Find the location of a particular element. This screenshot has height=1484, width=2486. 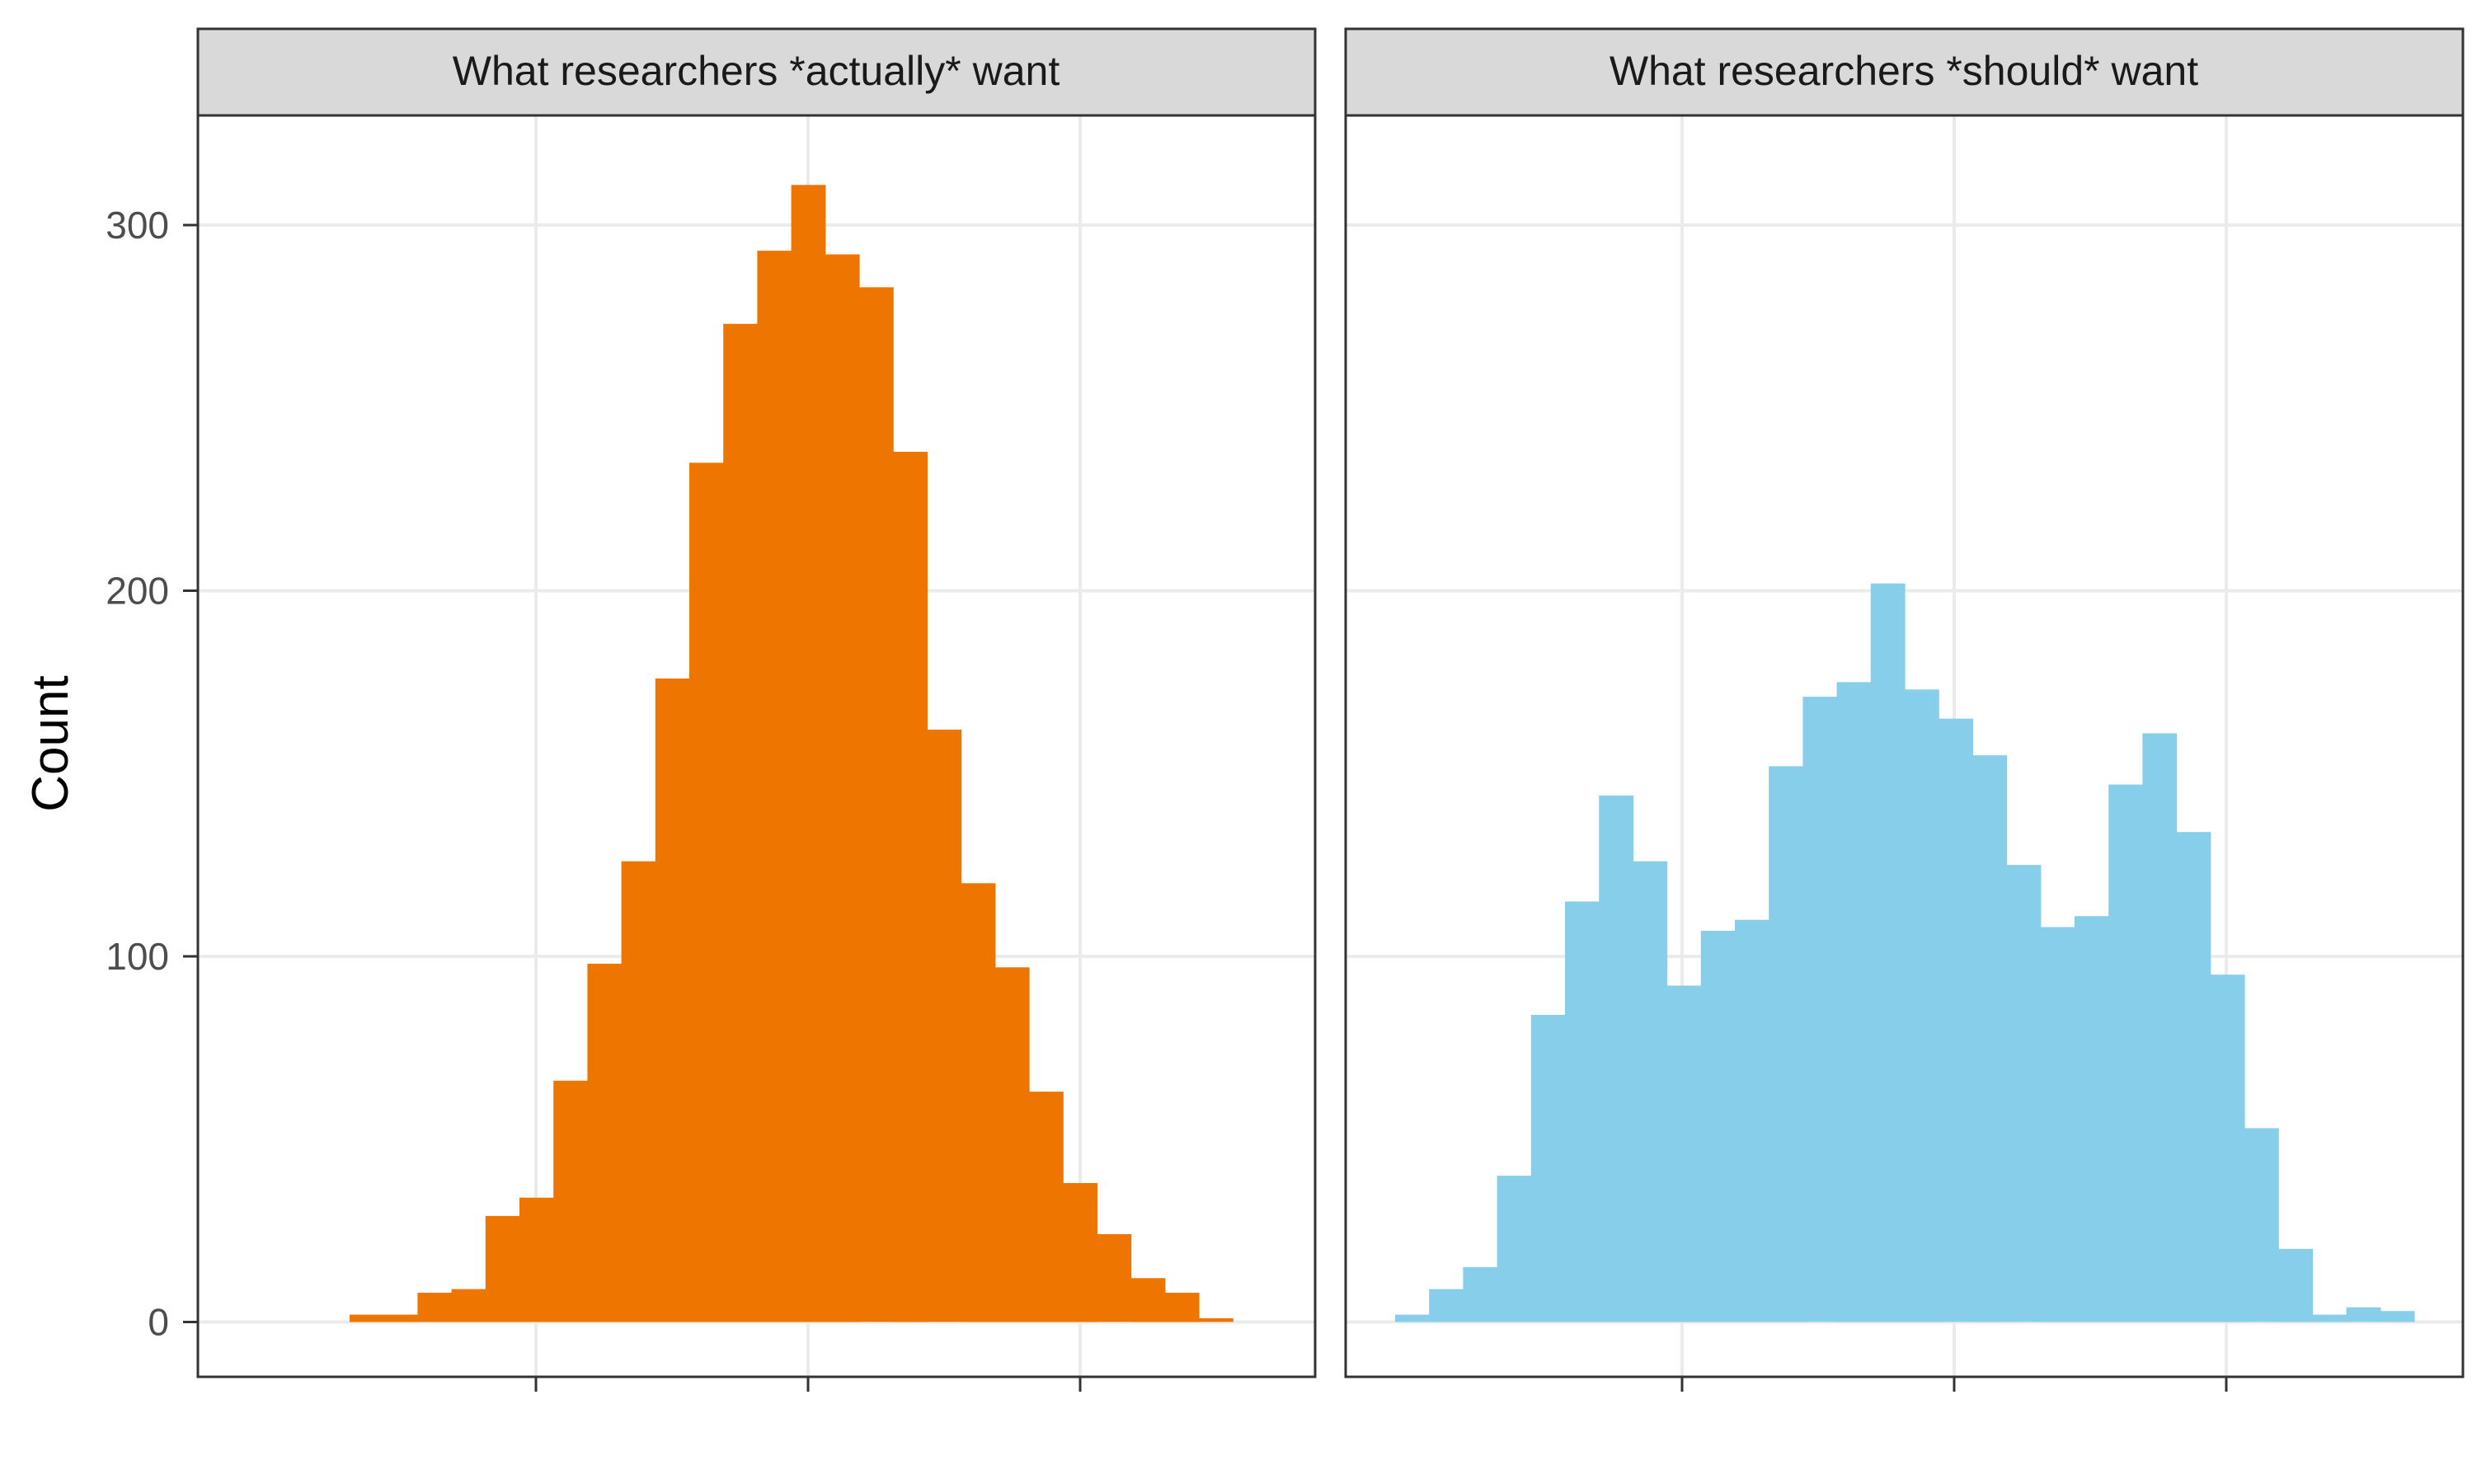

y-tick-label: 100 is located at coordinates (137, 956).